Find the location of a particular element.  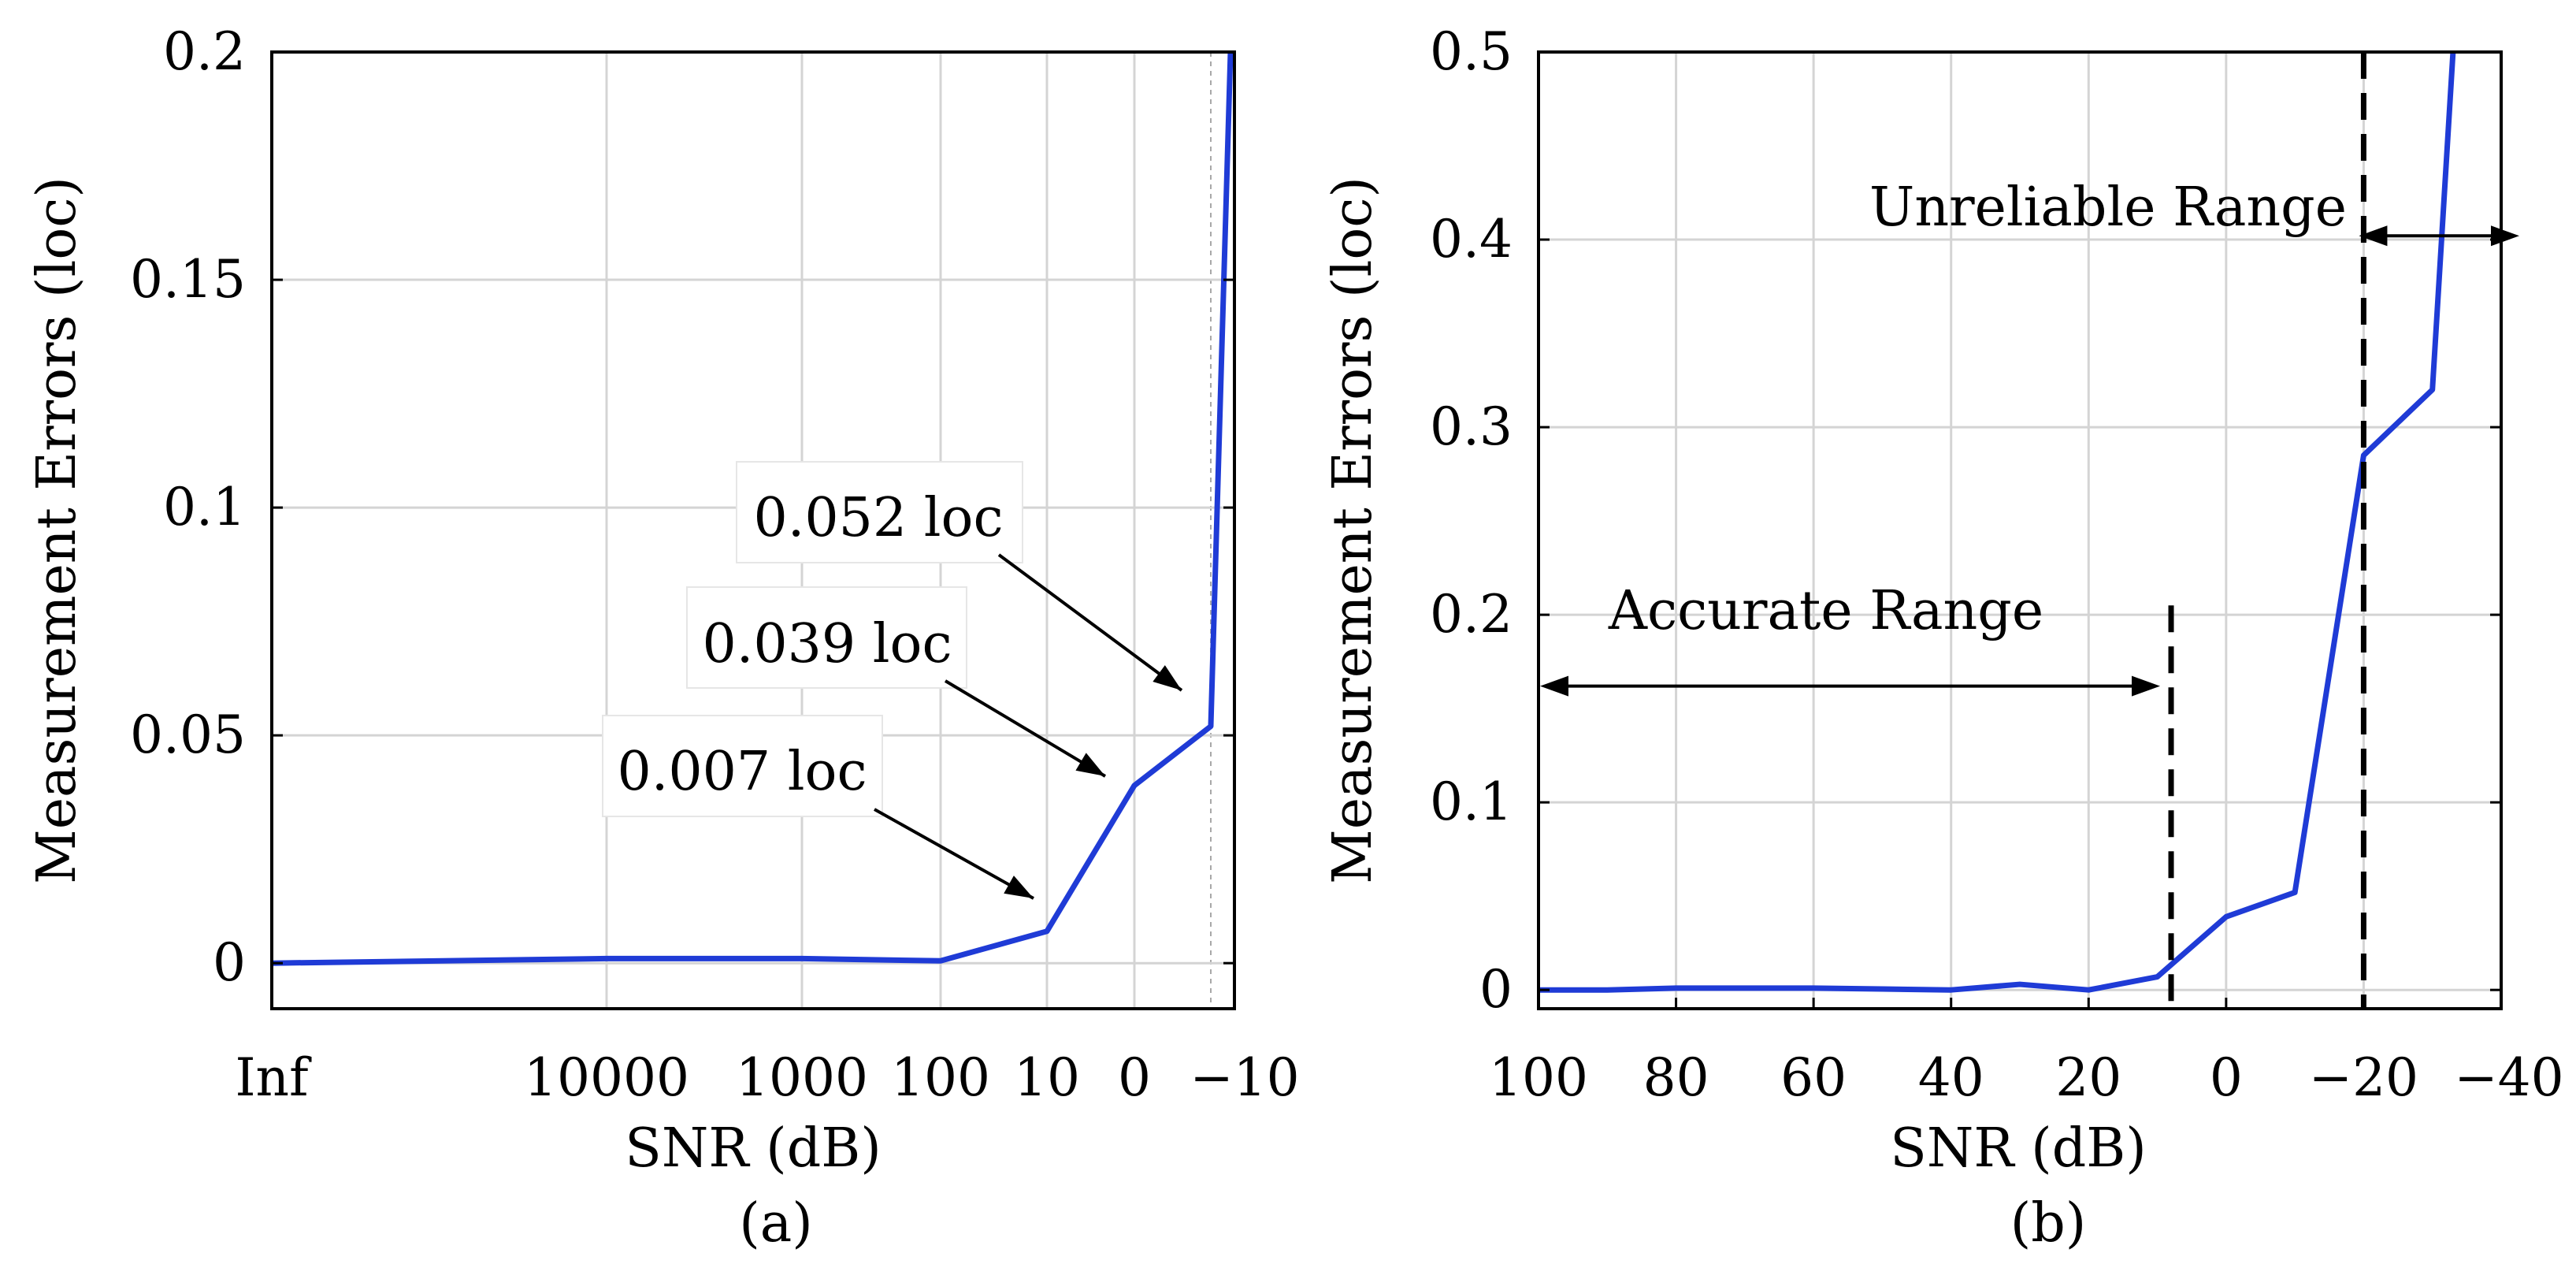

panel-b-x-tick-label: 0 is located at coordinates (2226, 1078).